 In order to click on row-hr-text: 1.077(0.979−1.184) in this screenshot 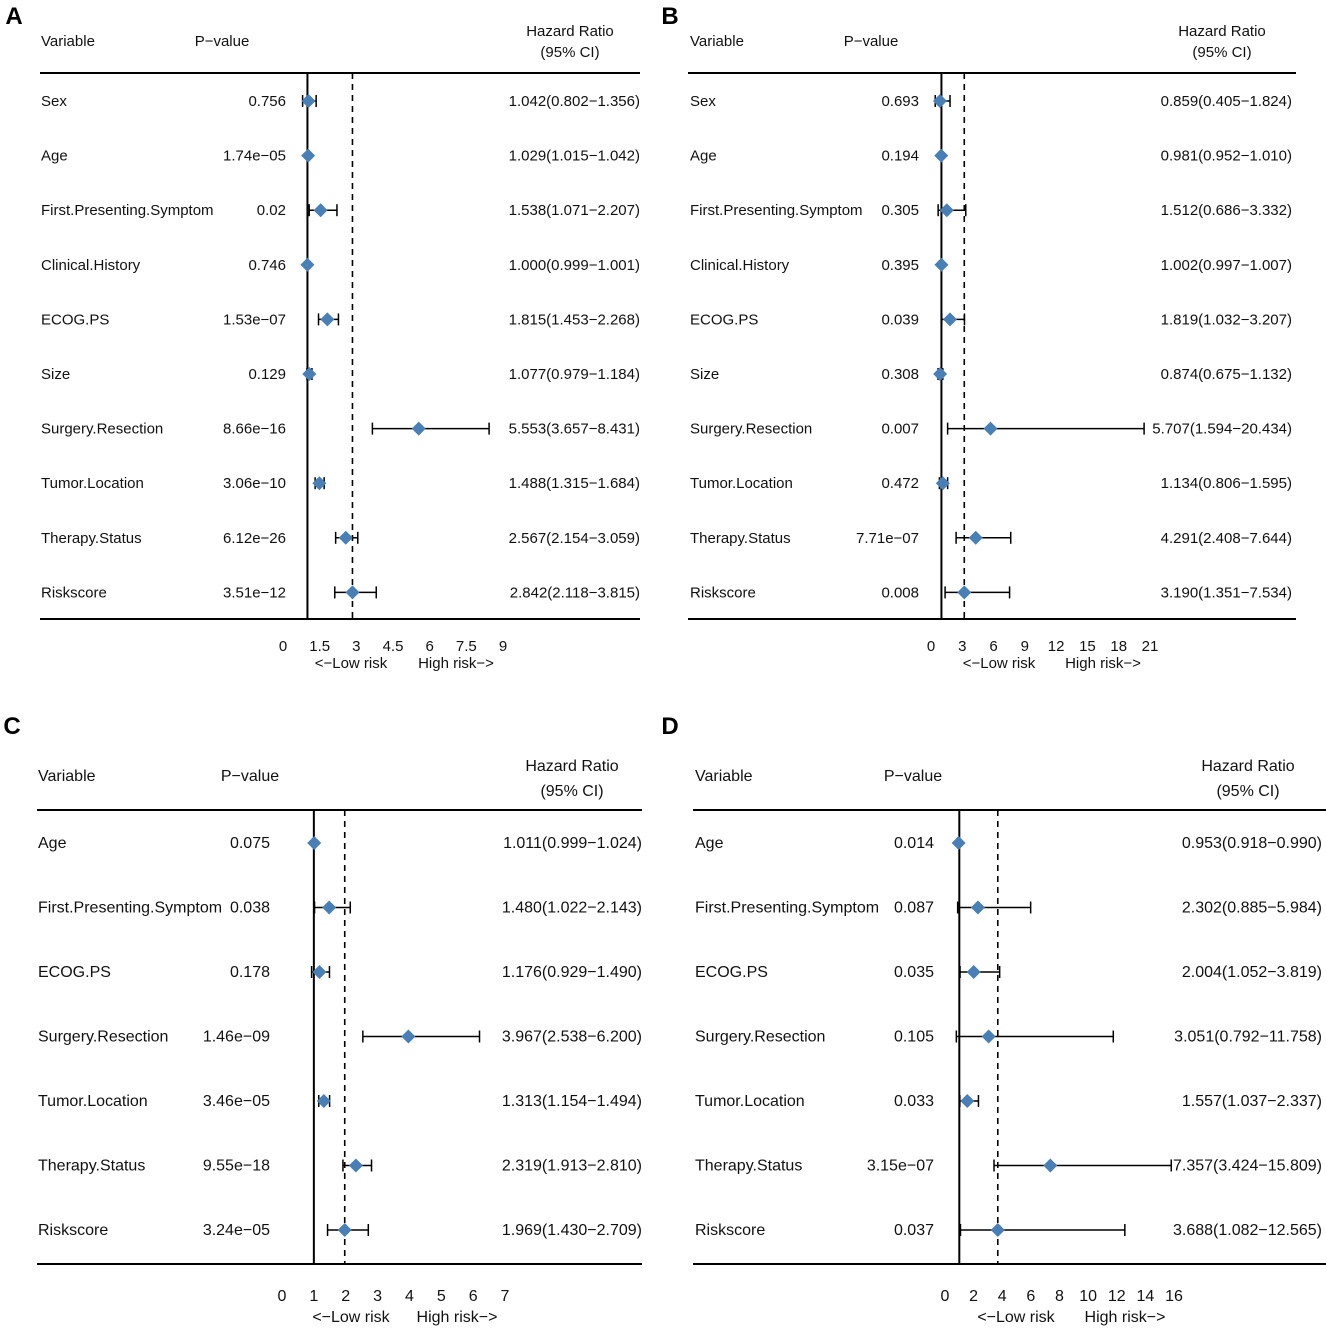, I will do `click(574, 374)`.